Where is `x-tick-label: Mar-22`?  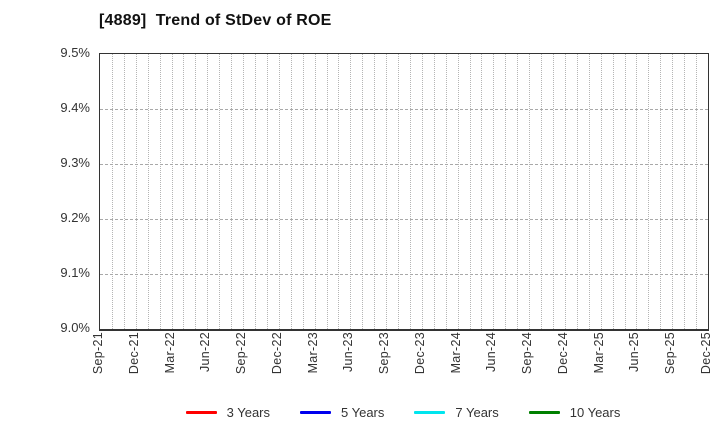 x-tick-label: Mar-22 is located at coordinates (169, 353).